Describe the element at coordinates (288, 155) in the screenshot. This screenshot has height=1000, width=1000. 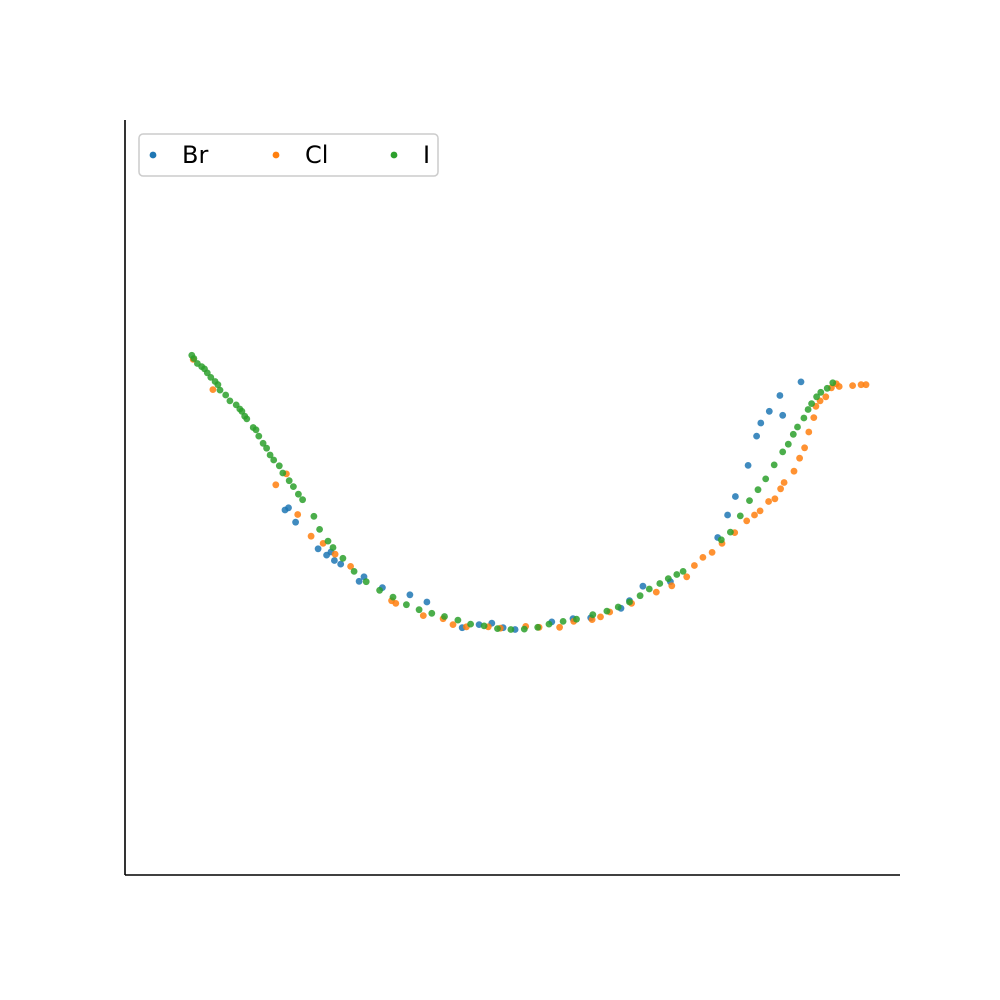
I see `legend: Br Cl I` at that location.